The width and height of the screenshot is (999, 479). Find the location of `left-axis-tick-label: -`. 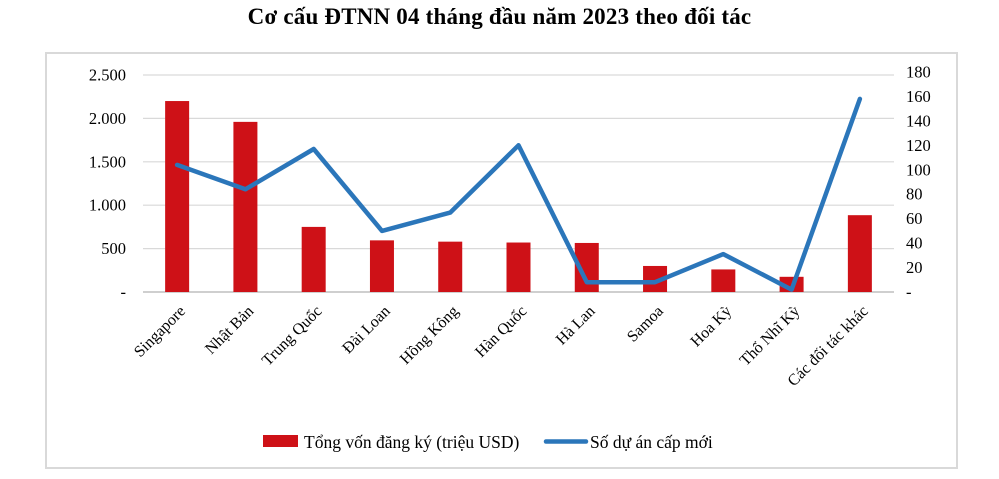

left-axis-tick-label: - is located at coordinates (124, 292).